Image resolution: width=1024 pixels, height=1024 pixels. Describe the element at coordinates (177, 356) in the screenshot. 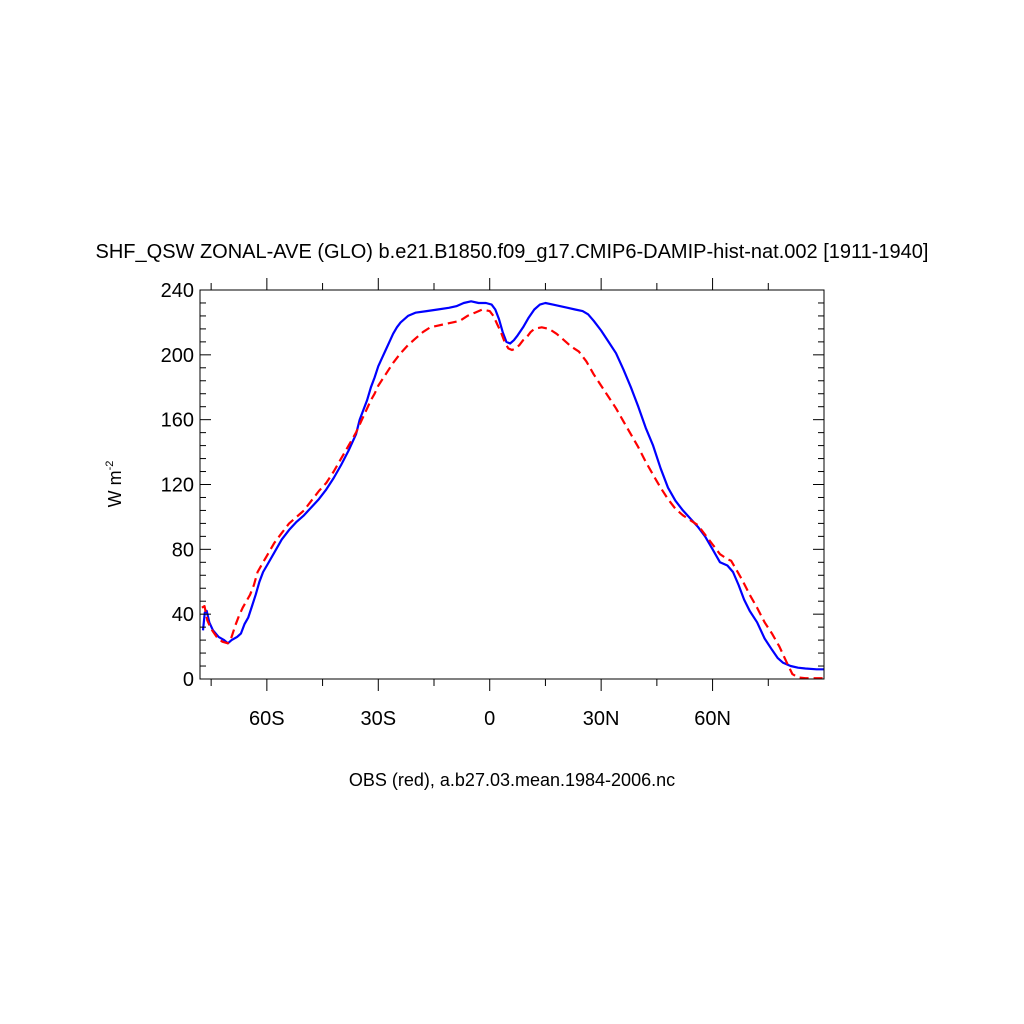

I see `y-tick-label: 200` at that location.